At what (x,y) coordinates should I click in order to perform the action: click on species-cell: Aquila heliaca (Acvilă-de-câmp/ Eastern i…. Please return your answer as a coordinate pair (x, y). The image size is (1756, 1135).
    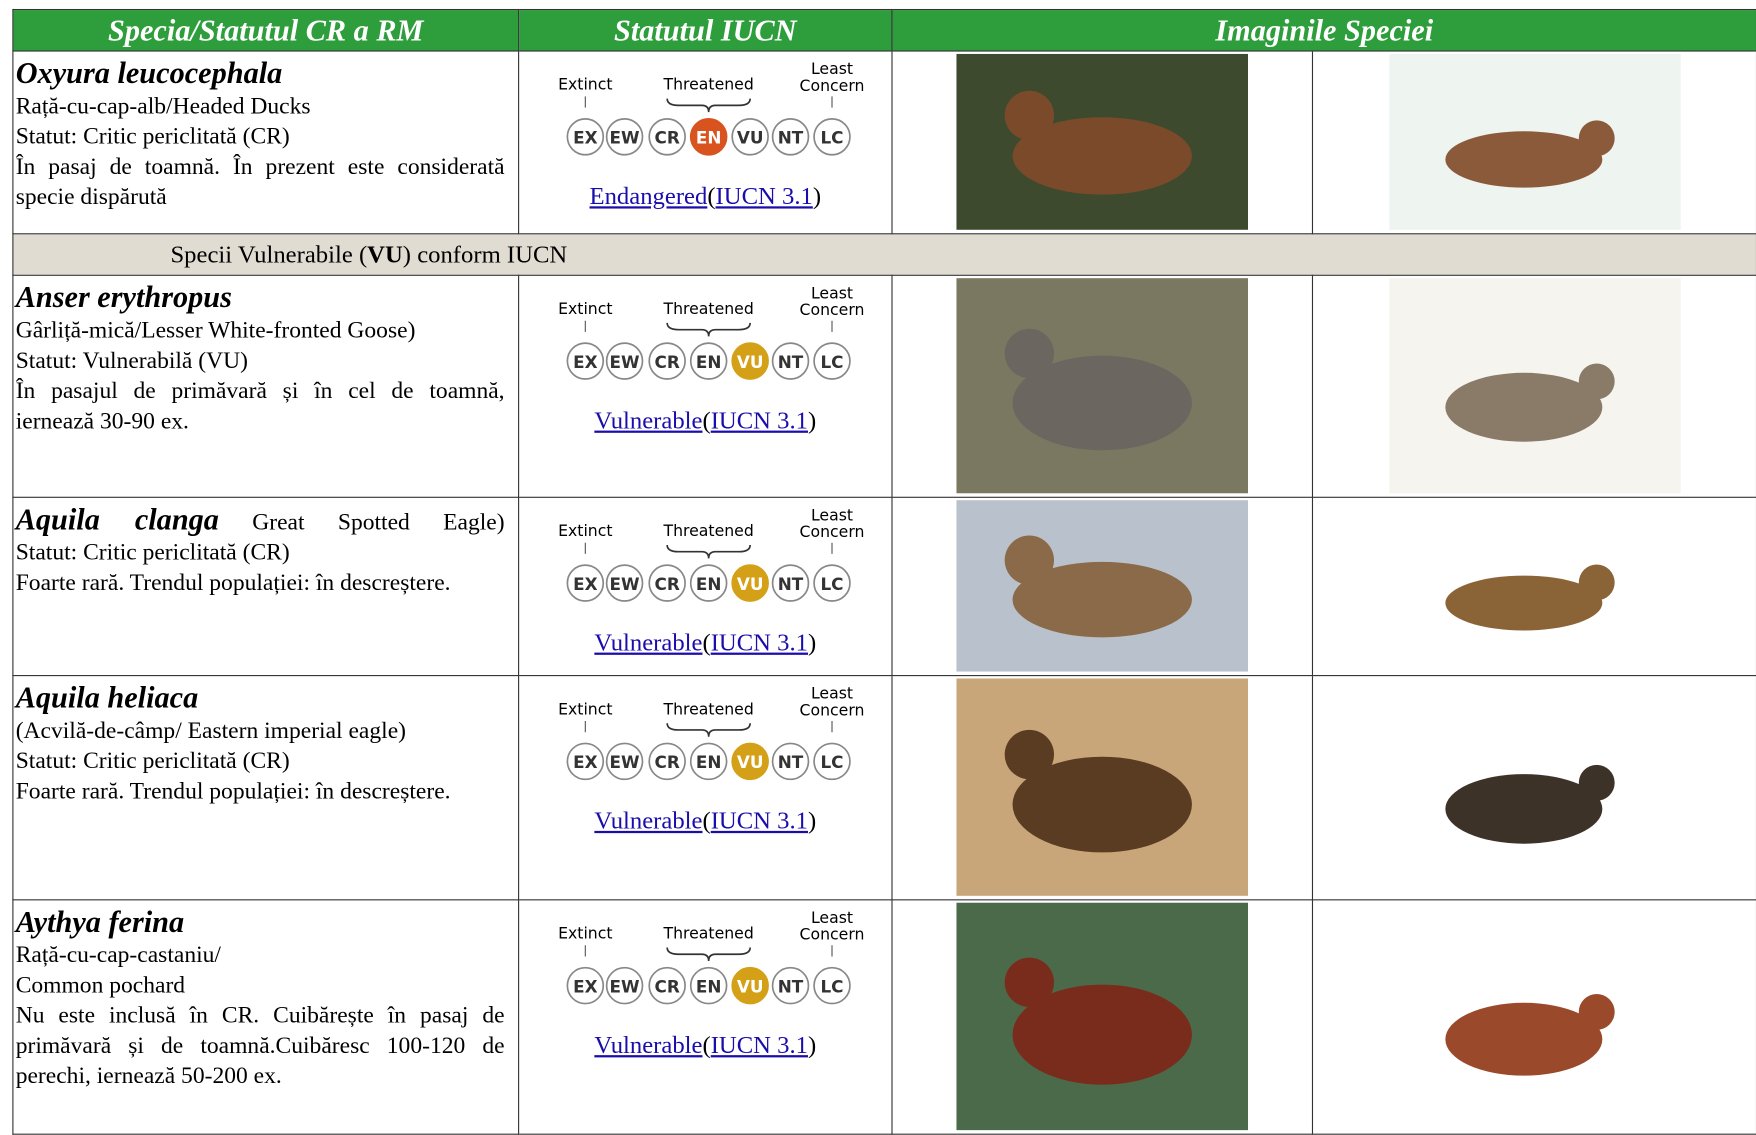
    Looking at the image, I should click on (266, 788).